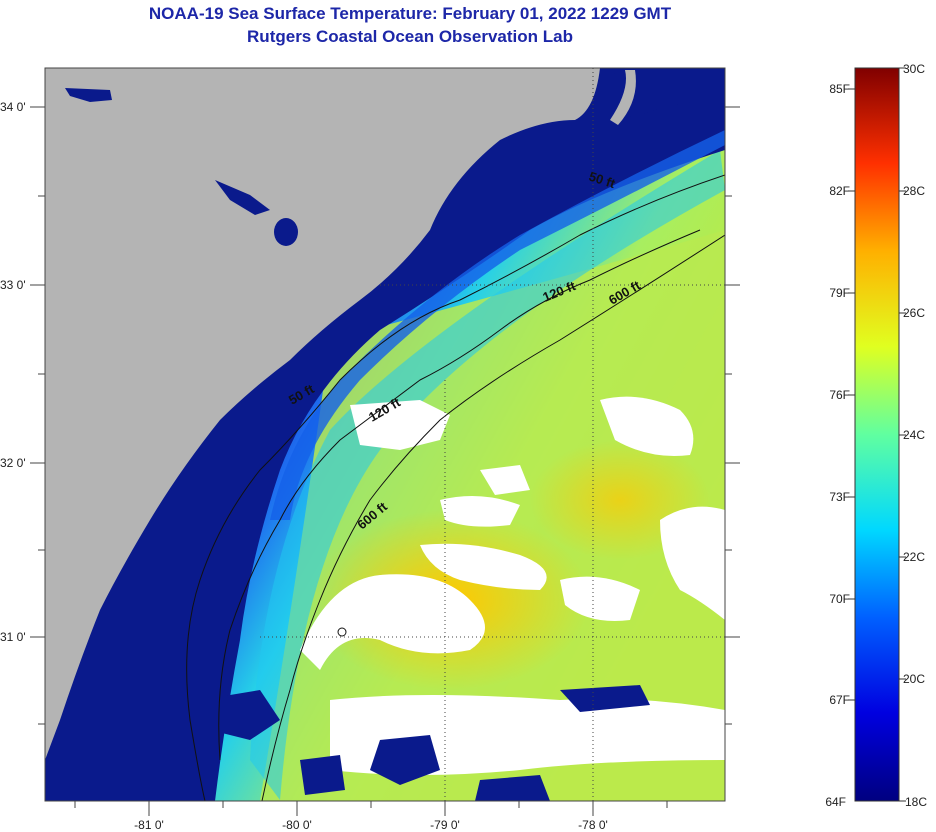 This screenshot has width=936, height=832. Describe the element at coordinates (914, 69) in the screenshot. I see `colorbar-label-c: 30C` at that location.